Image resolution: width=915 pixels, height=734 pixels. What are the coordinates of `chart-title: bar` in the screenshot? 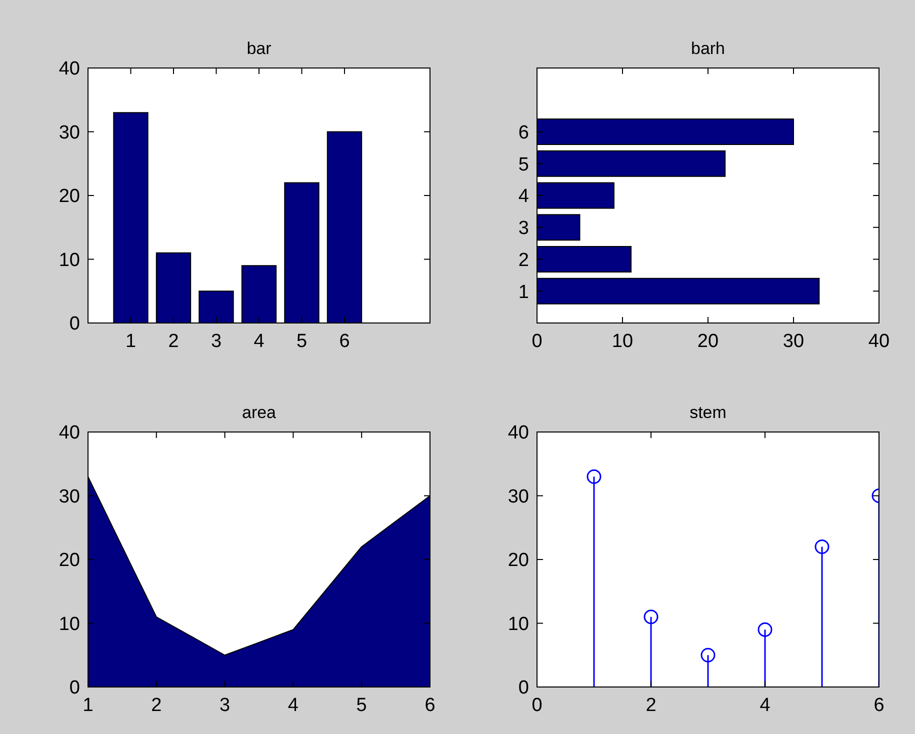 It's located at (259, 48).